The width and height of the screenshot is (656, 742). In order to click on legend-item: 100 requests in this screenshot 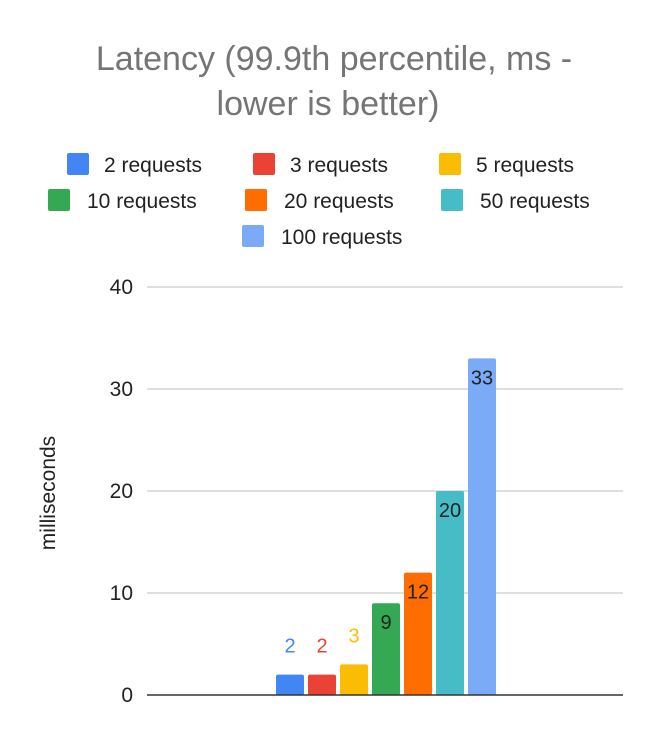, I will do `click(322, 237)`.